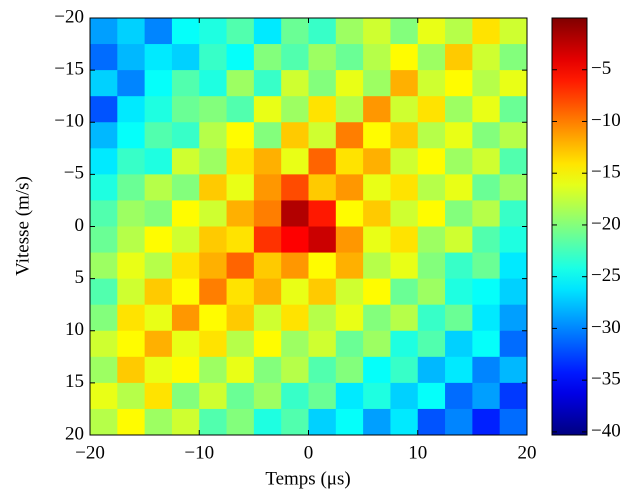 The width and height of the screenshot is (630, 496). What do you see at coordinates (90, 452) in the screenshot?
I see `x-tick-label: −20` at bounding box center [90, 452].